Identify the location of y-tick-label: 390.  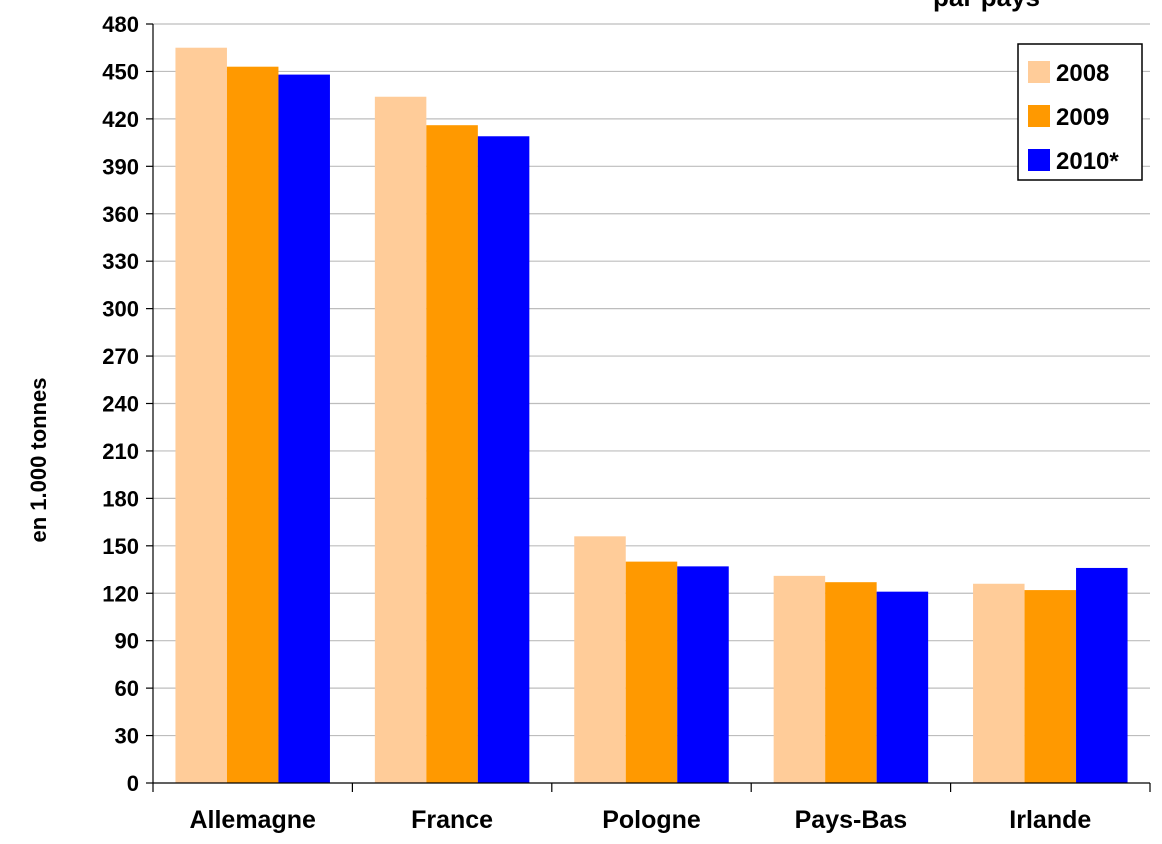
(120, 166).